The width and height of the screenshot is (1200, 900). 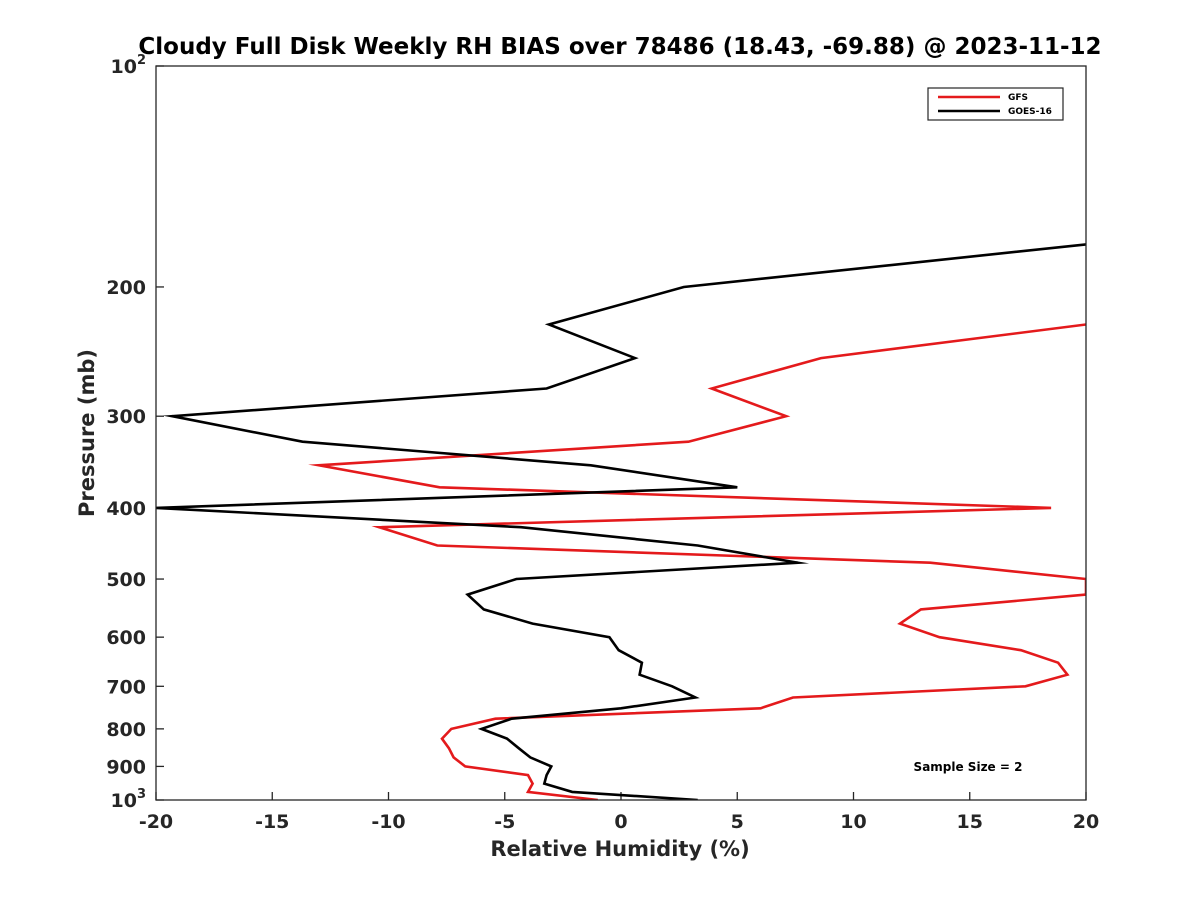 I want to click on legend-label: GOES-16, so click(x=1030, y=112).